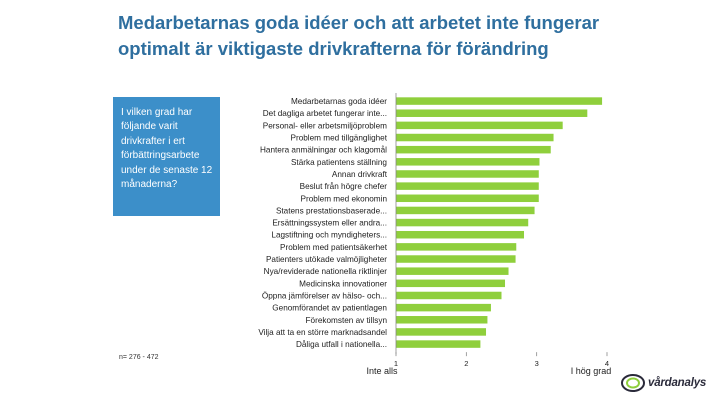 The width and height of the screenshot is (720, 405). What do you see at coordinates (537, 363) in the screenshot?
I see `x-tick-label: 3` at bounding box center [537, 363].